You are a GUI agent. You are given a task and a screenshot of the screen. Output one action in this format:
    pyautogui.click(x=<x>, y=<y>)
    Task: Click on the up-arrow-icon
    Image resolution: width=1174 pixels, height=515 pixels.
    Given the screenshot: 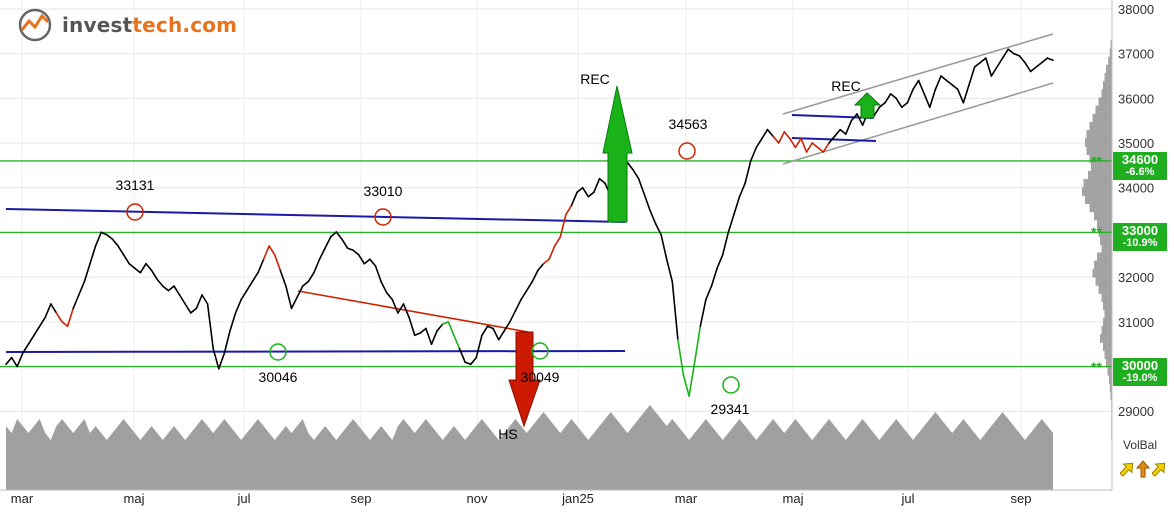 What is the action you would take?
    pyautogui.click(x=1159, y=469)
    